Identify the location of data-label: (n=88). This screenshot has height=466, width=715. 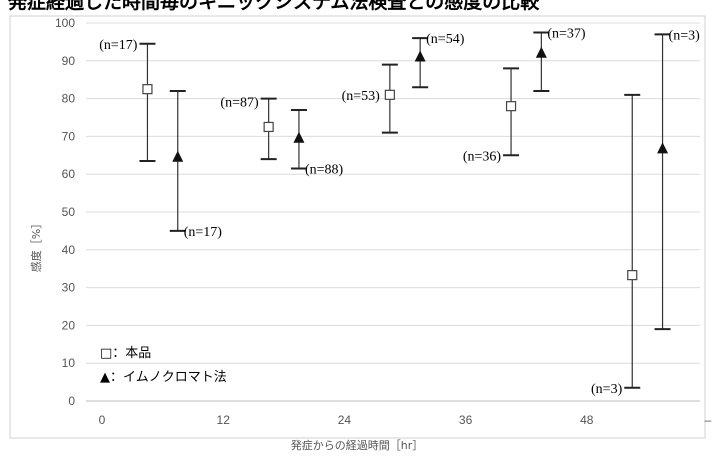
(324, 170).